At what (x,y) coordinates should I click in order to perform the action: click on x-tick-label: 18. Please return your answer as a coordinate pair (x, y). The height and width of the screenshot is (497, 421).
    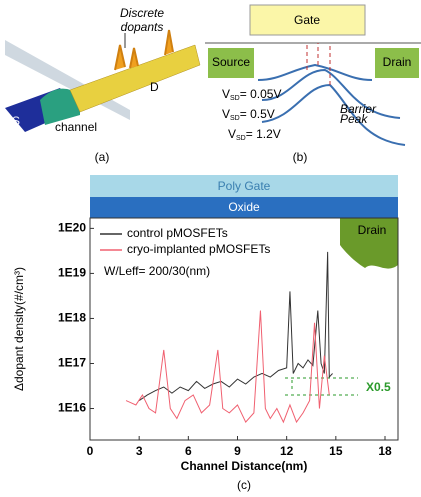
    Looking at the image, I should click on (385, 451).